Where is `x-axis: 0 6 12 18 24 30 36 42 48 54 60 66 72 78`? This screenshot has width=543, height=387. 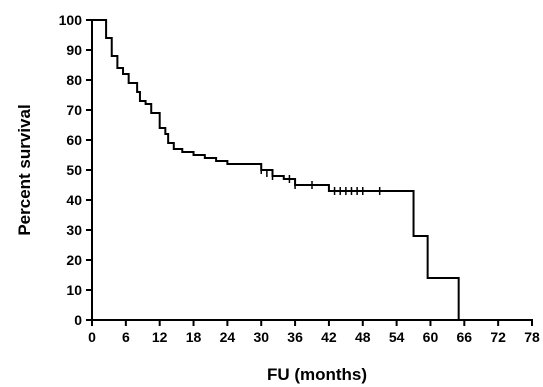 x-axis: 0 6 12 18 24 30 36 42 48 54 60 66 72 78 is located at coordinates (314, 332).